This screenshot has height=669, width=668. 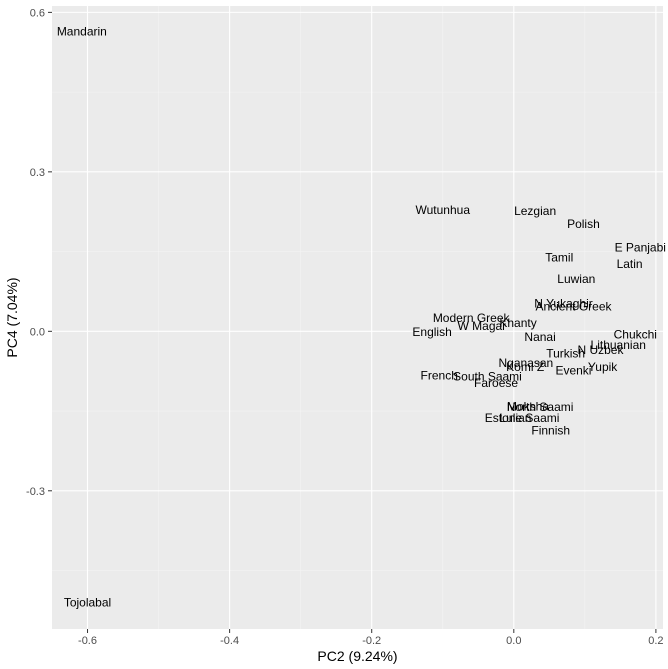 What do you see at coordinates (539, 337) in the screenshot?
I see `point-label-nanai: Nanai` at bounding box center [539, 337].